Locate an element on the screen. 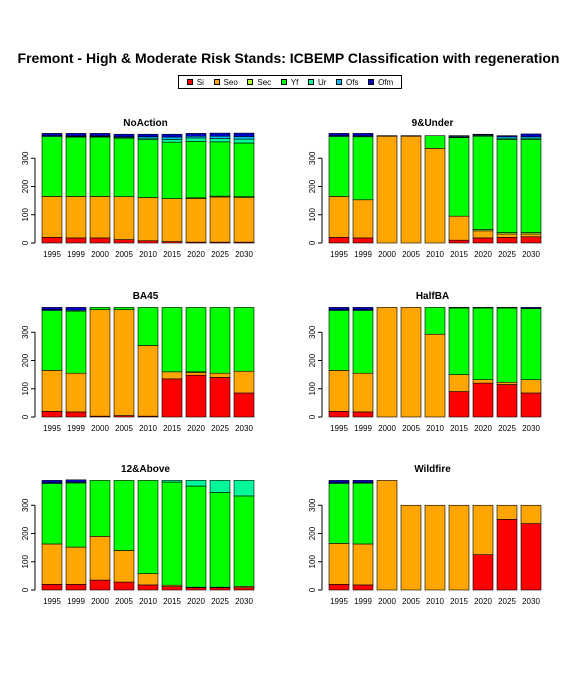 This screenshot has width=577, height=673. x-tick-label: 2030 is located at coordinates (244, 254).